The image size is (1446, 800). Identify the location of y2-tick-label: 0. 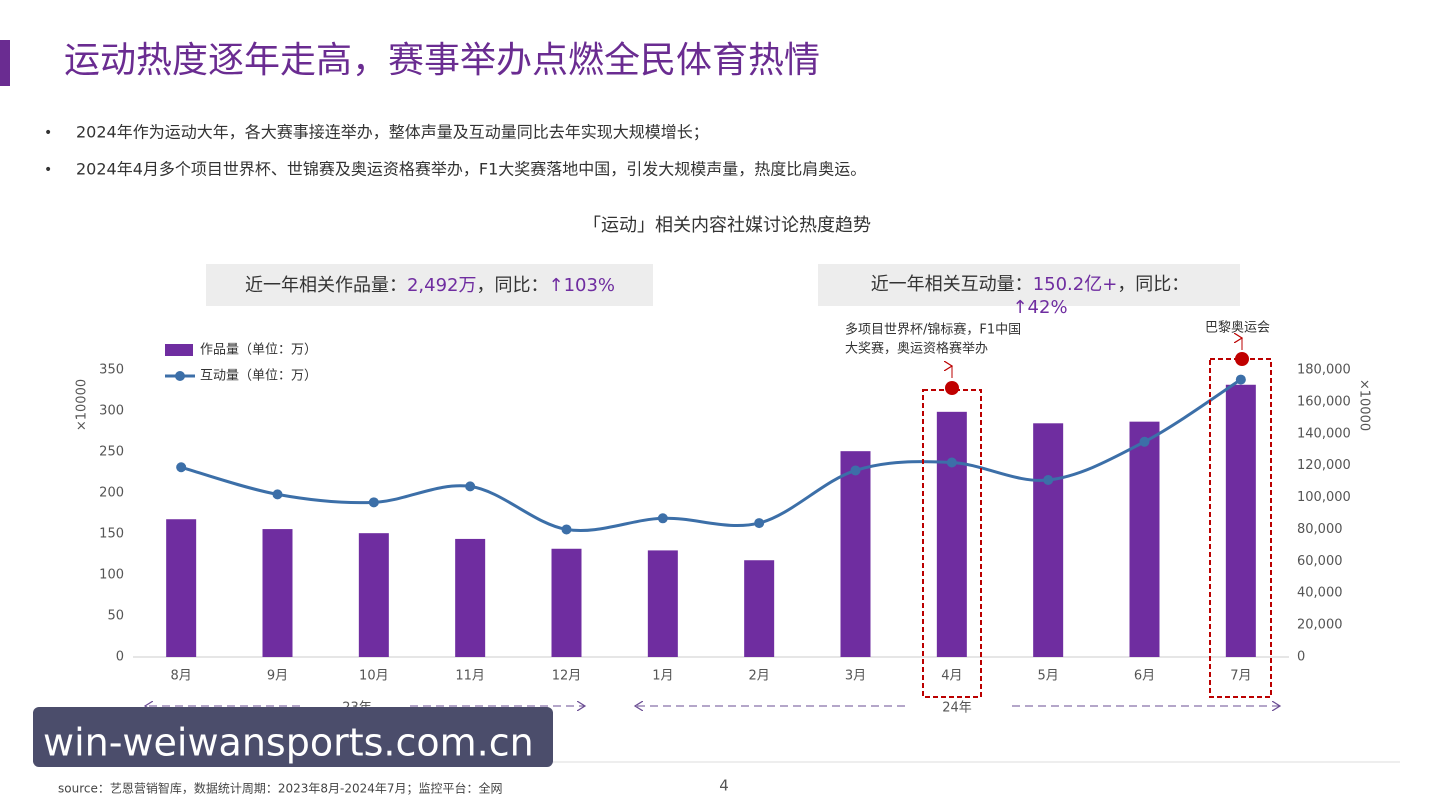
(1301, 657).